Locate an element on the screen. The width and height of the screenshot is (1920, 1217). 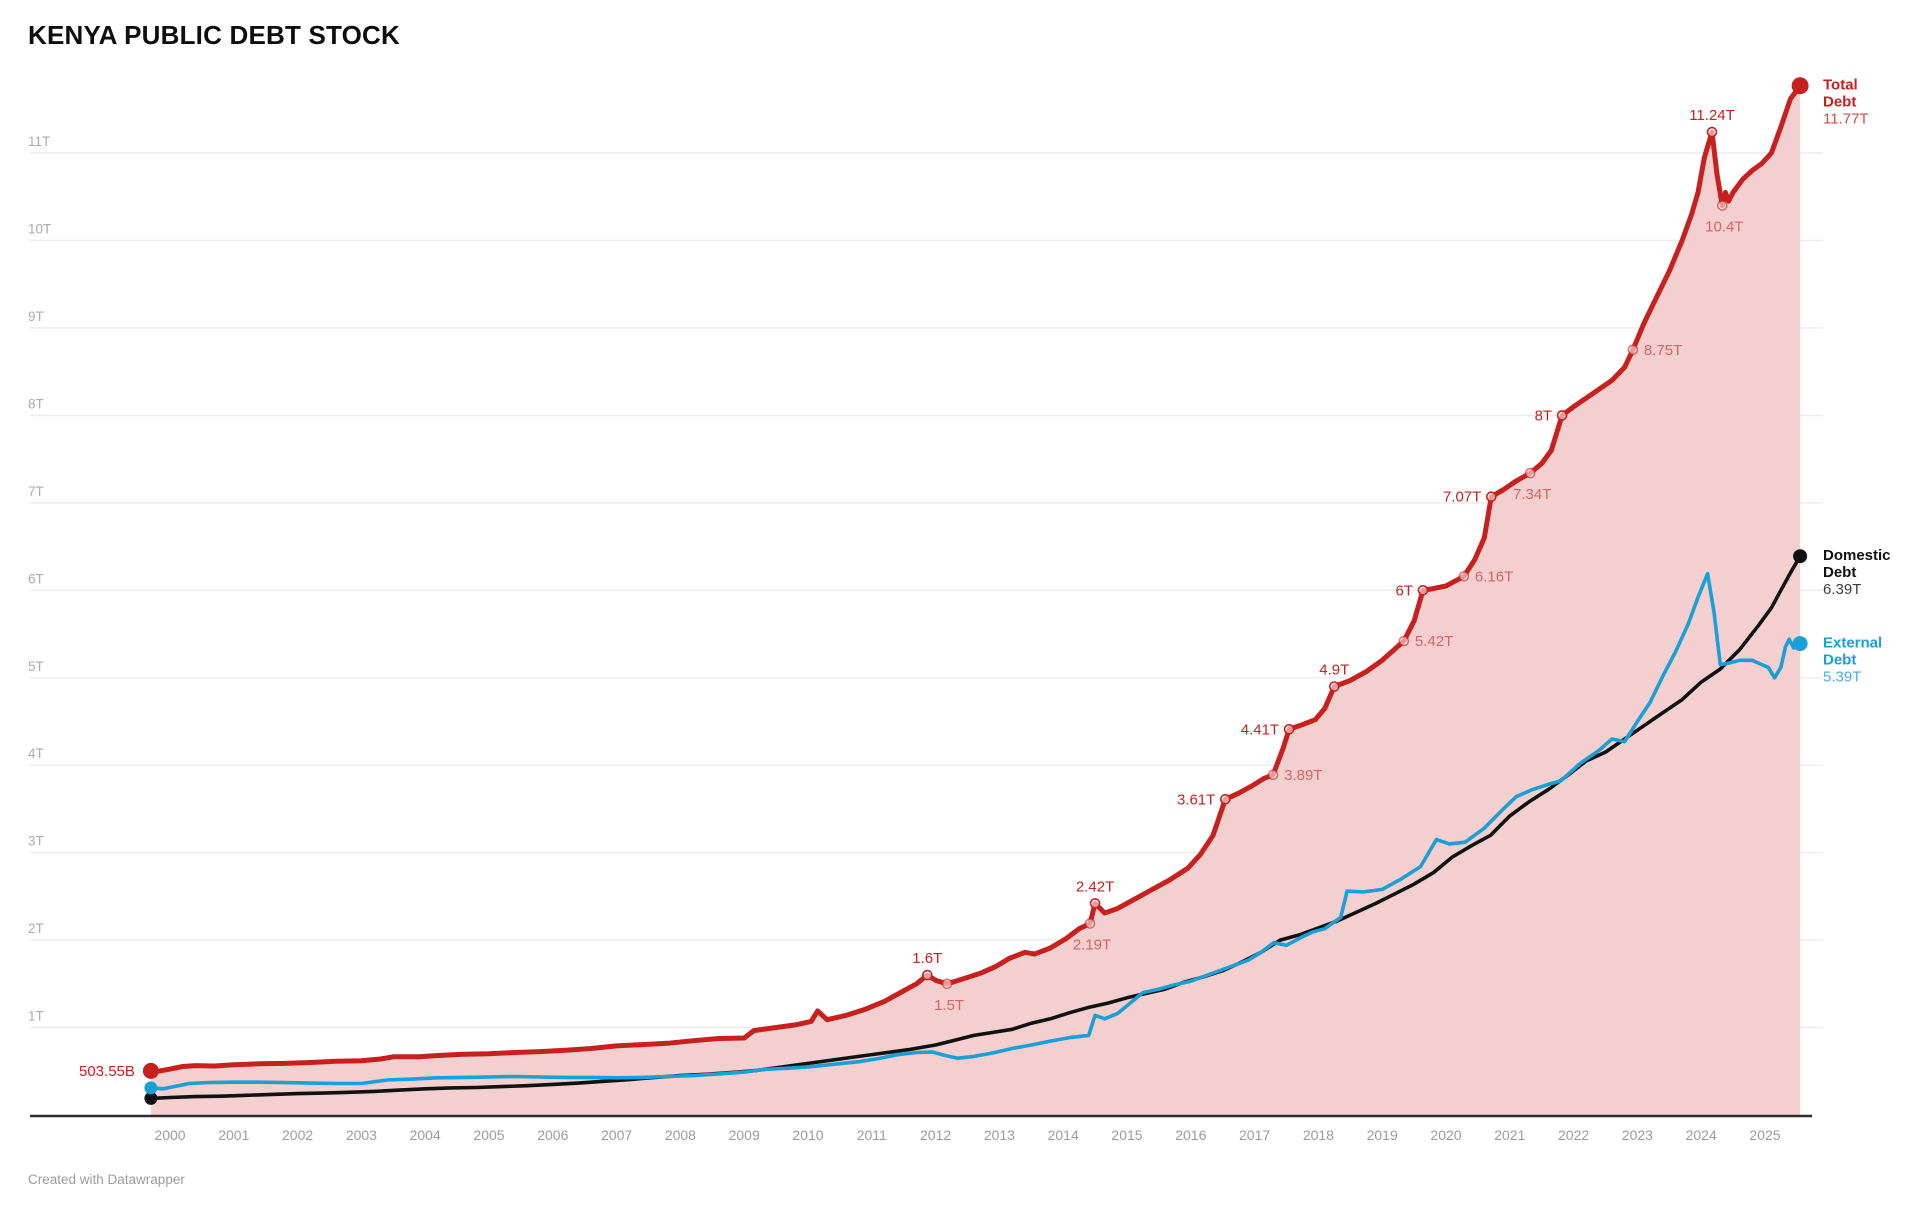
domestic-series-label: Domestic Debt is located at coordinates (1857, 564).